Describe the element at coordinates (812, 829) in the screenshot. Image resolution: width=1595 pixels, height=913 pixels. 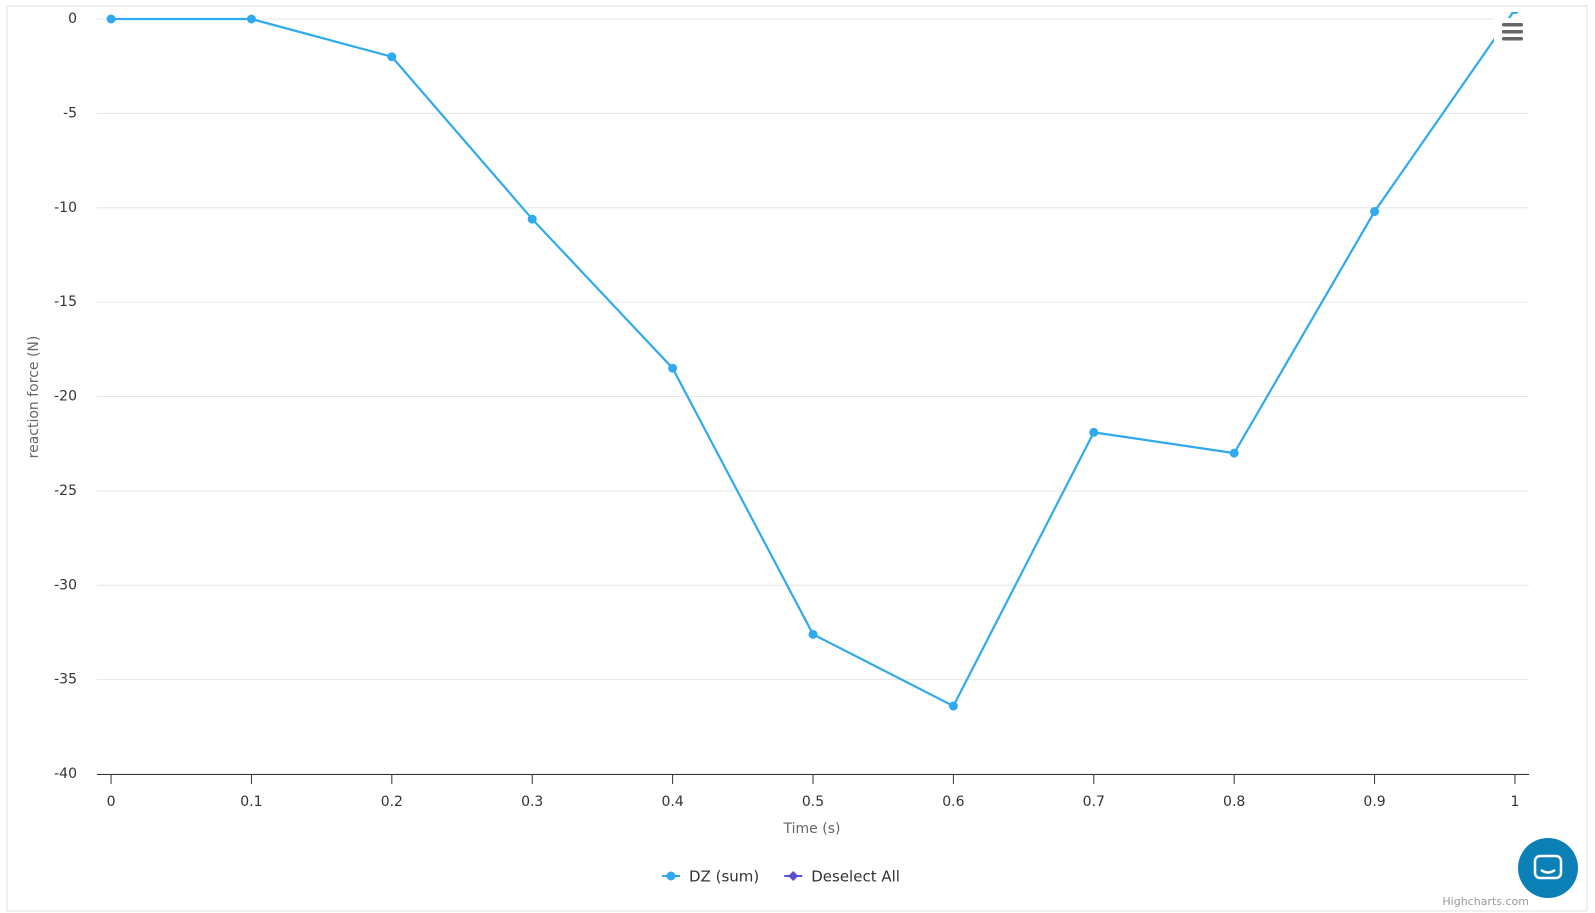
I see `x-axis-title: Time (s)` at that location.